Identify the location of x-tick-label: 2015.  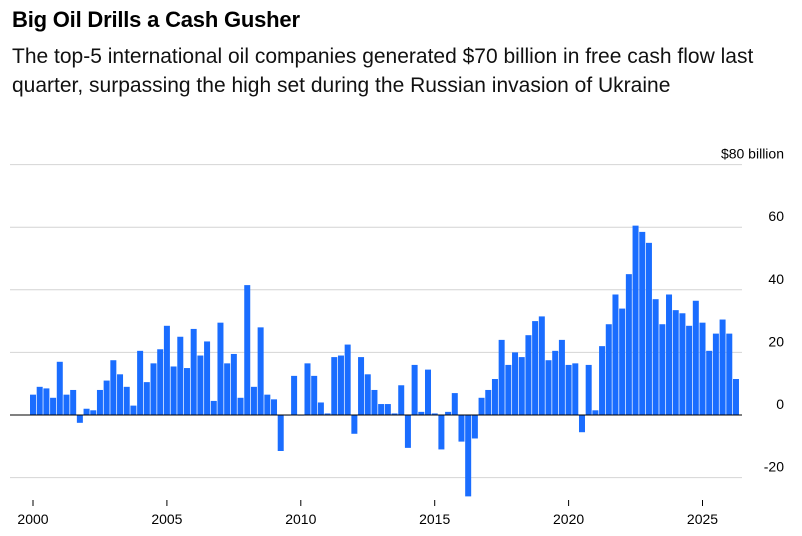
(434, 519).